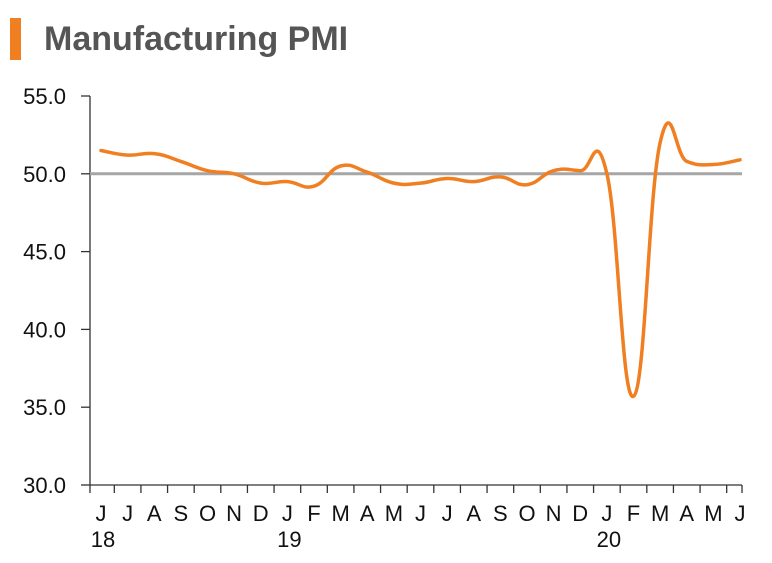 The height and width of the screenshot is (563, 772). What do you see at coordinates (196, 39) in the screenshot?
I see `chart-title: Manufacturing PMI` at bounding box center [196, 39].